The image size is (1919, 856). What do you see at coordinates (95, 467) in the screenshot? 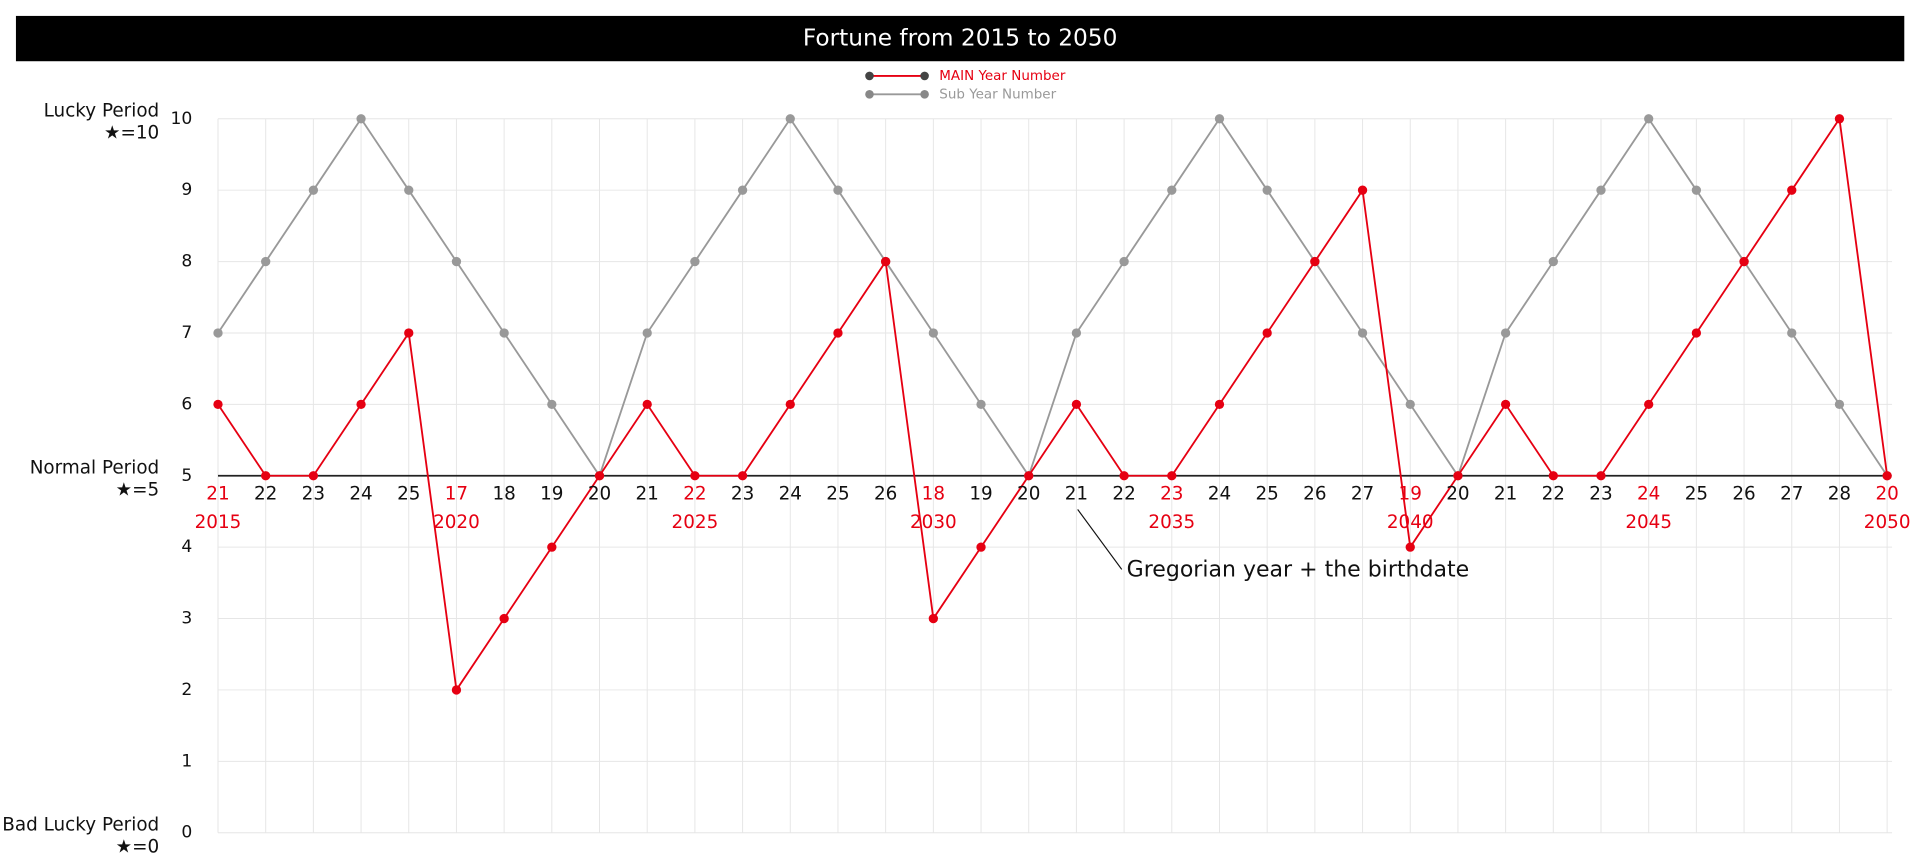
I see `y-annotation-line: Normal Period` at bounding box center [95, 467].